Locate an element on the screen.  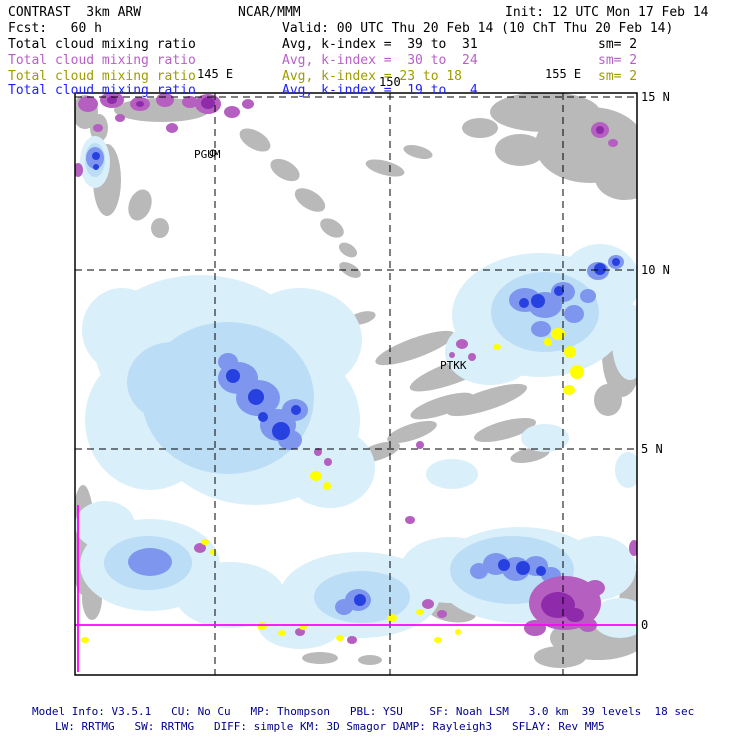
init-time: Init: 12 UTC Mon 17 Feb 14 is located at coordinates (607, 12).